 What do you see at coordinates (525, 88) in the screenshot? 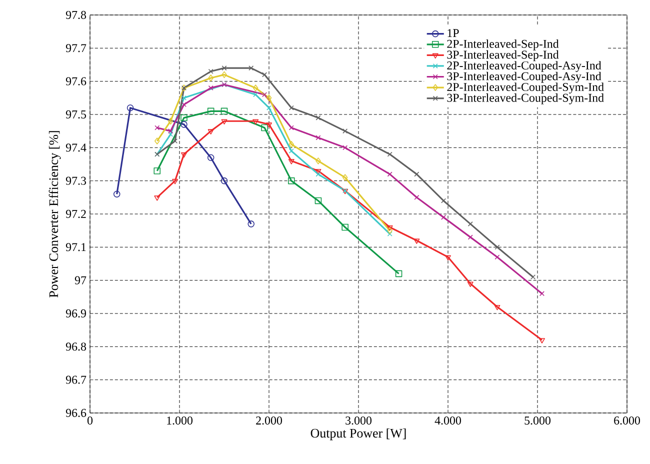
I see `legend-label: 2P-Interleaved-Couped-Sym-Ind` at bounding box center [525, 88].